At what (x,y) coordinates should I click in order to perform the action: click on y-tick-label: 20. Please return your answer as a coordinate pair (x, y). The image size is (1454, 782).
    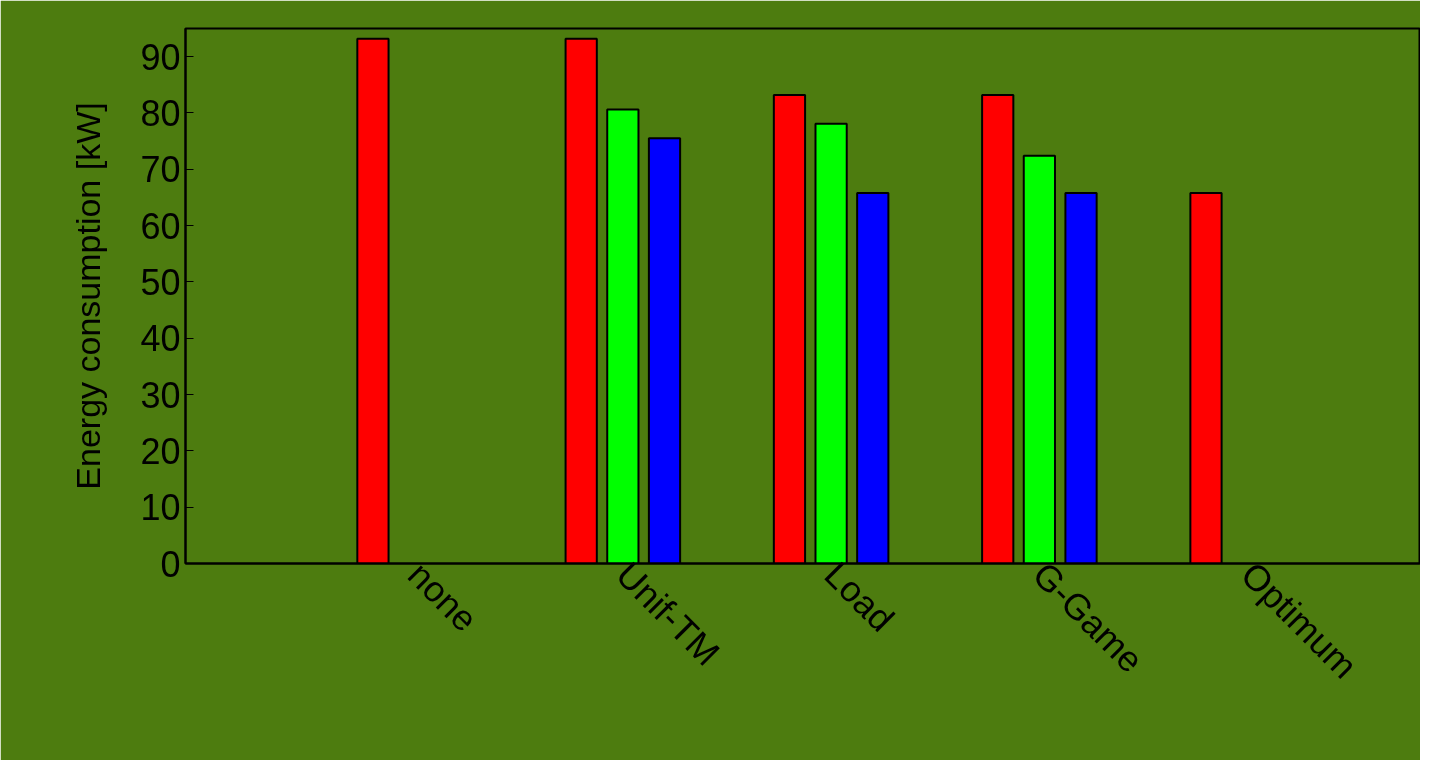
    Looking at the image, I should click on (160, 451).